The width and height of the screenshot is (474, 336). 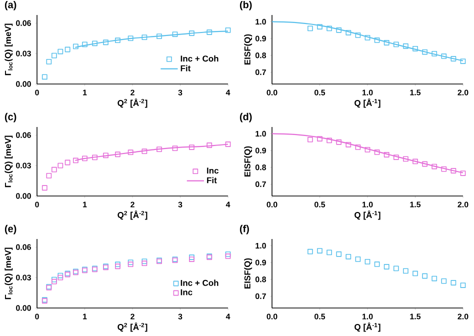 What do you see at coordinates (37, 317) in the screenshot?
I see `x-tick-label: 0` at bounding box center [37, 317].